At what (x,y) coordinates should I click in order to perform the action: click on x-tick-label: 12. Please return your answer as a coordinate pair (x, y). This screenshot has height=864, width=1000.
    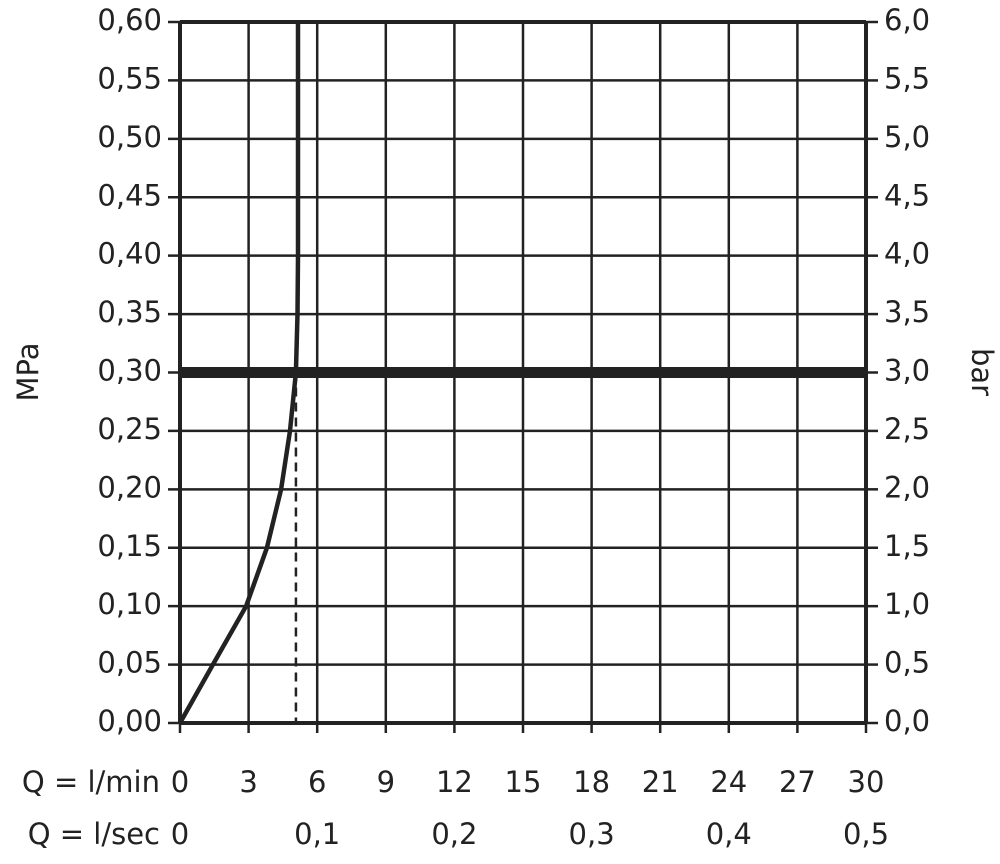
    Looking at the image, I should click on (454, 782).